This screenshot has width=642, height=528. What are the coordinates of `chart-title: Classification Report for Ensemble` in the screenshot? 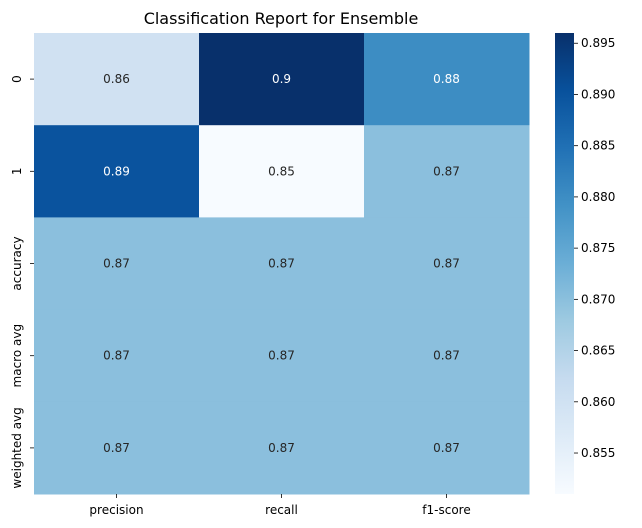 It's located at (281, 18).